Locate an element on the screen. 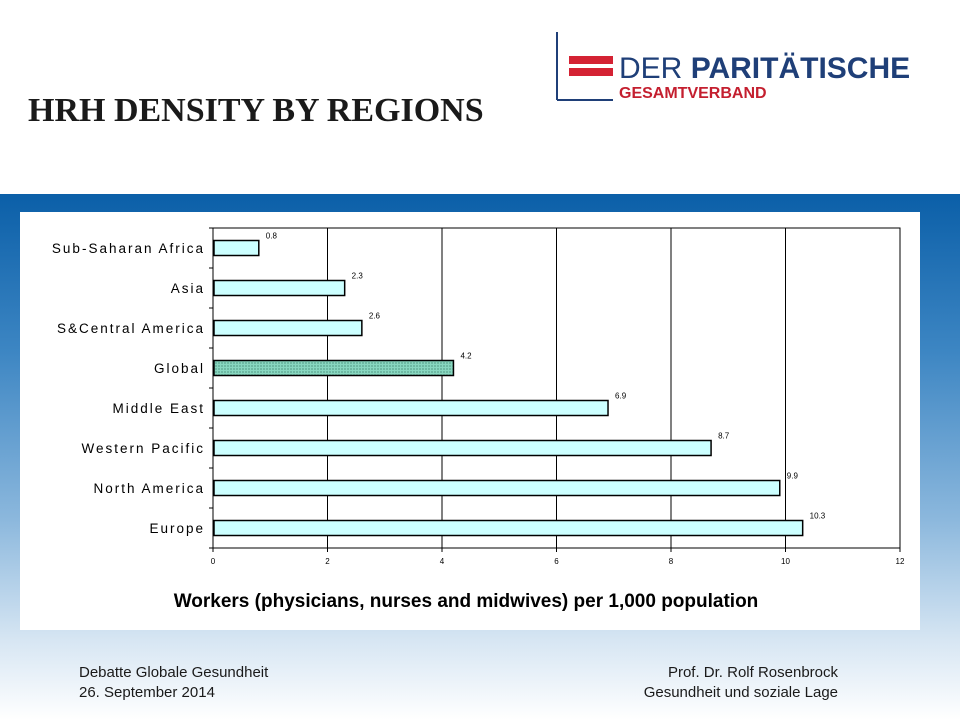 This screenshot has width=960, height=720. data-label: 2.6 is located at coordinates (375, 316).